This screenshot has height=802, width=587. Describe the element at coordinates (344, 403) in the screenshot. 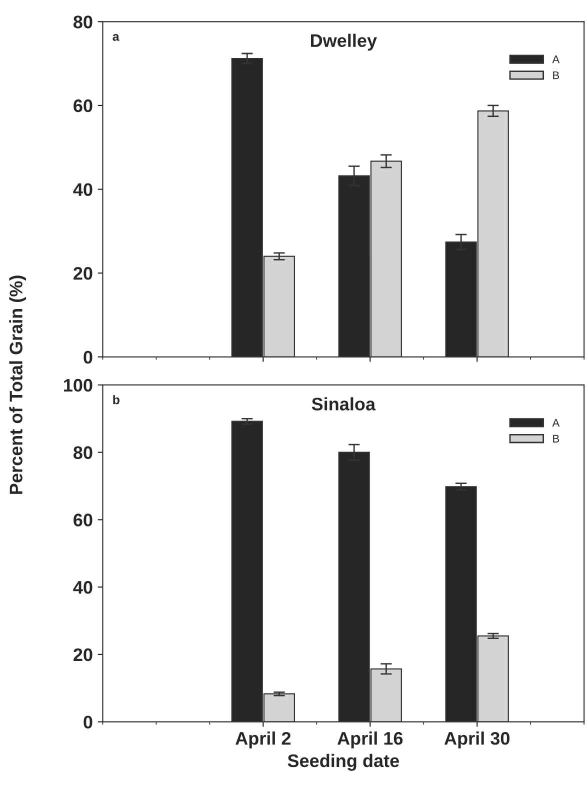

I see `text: Sinaloa` at that location.